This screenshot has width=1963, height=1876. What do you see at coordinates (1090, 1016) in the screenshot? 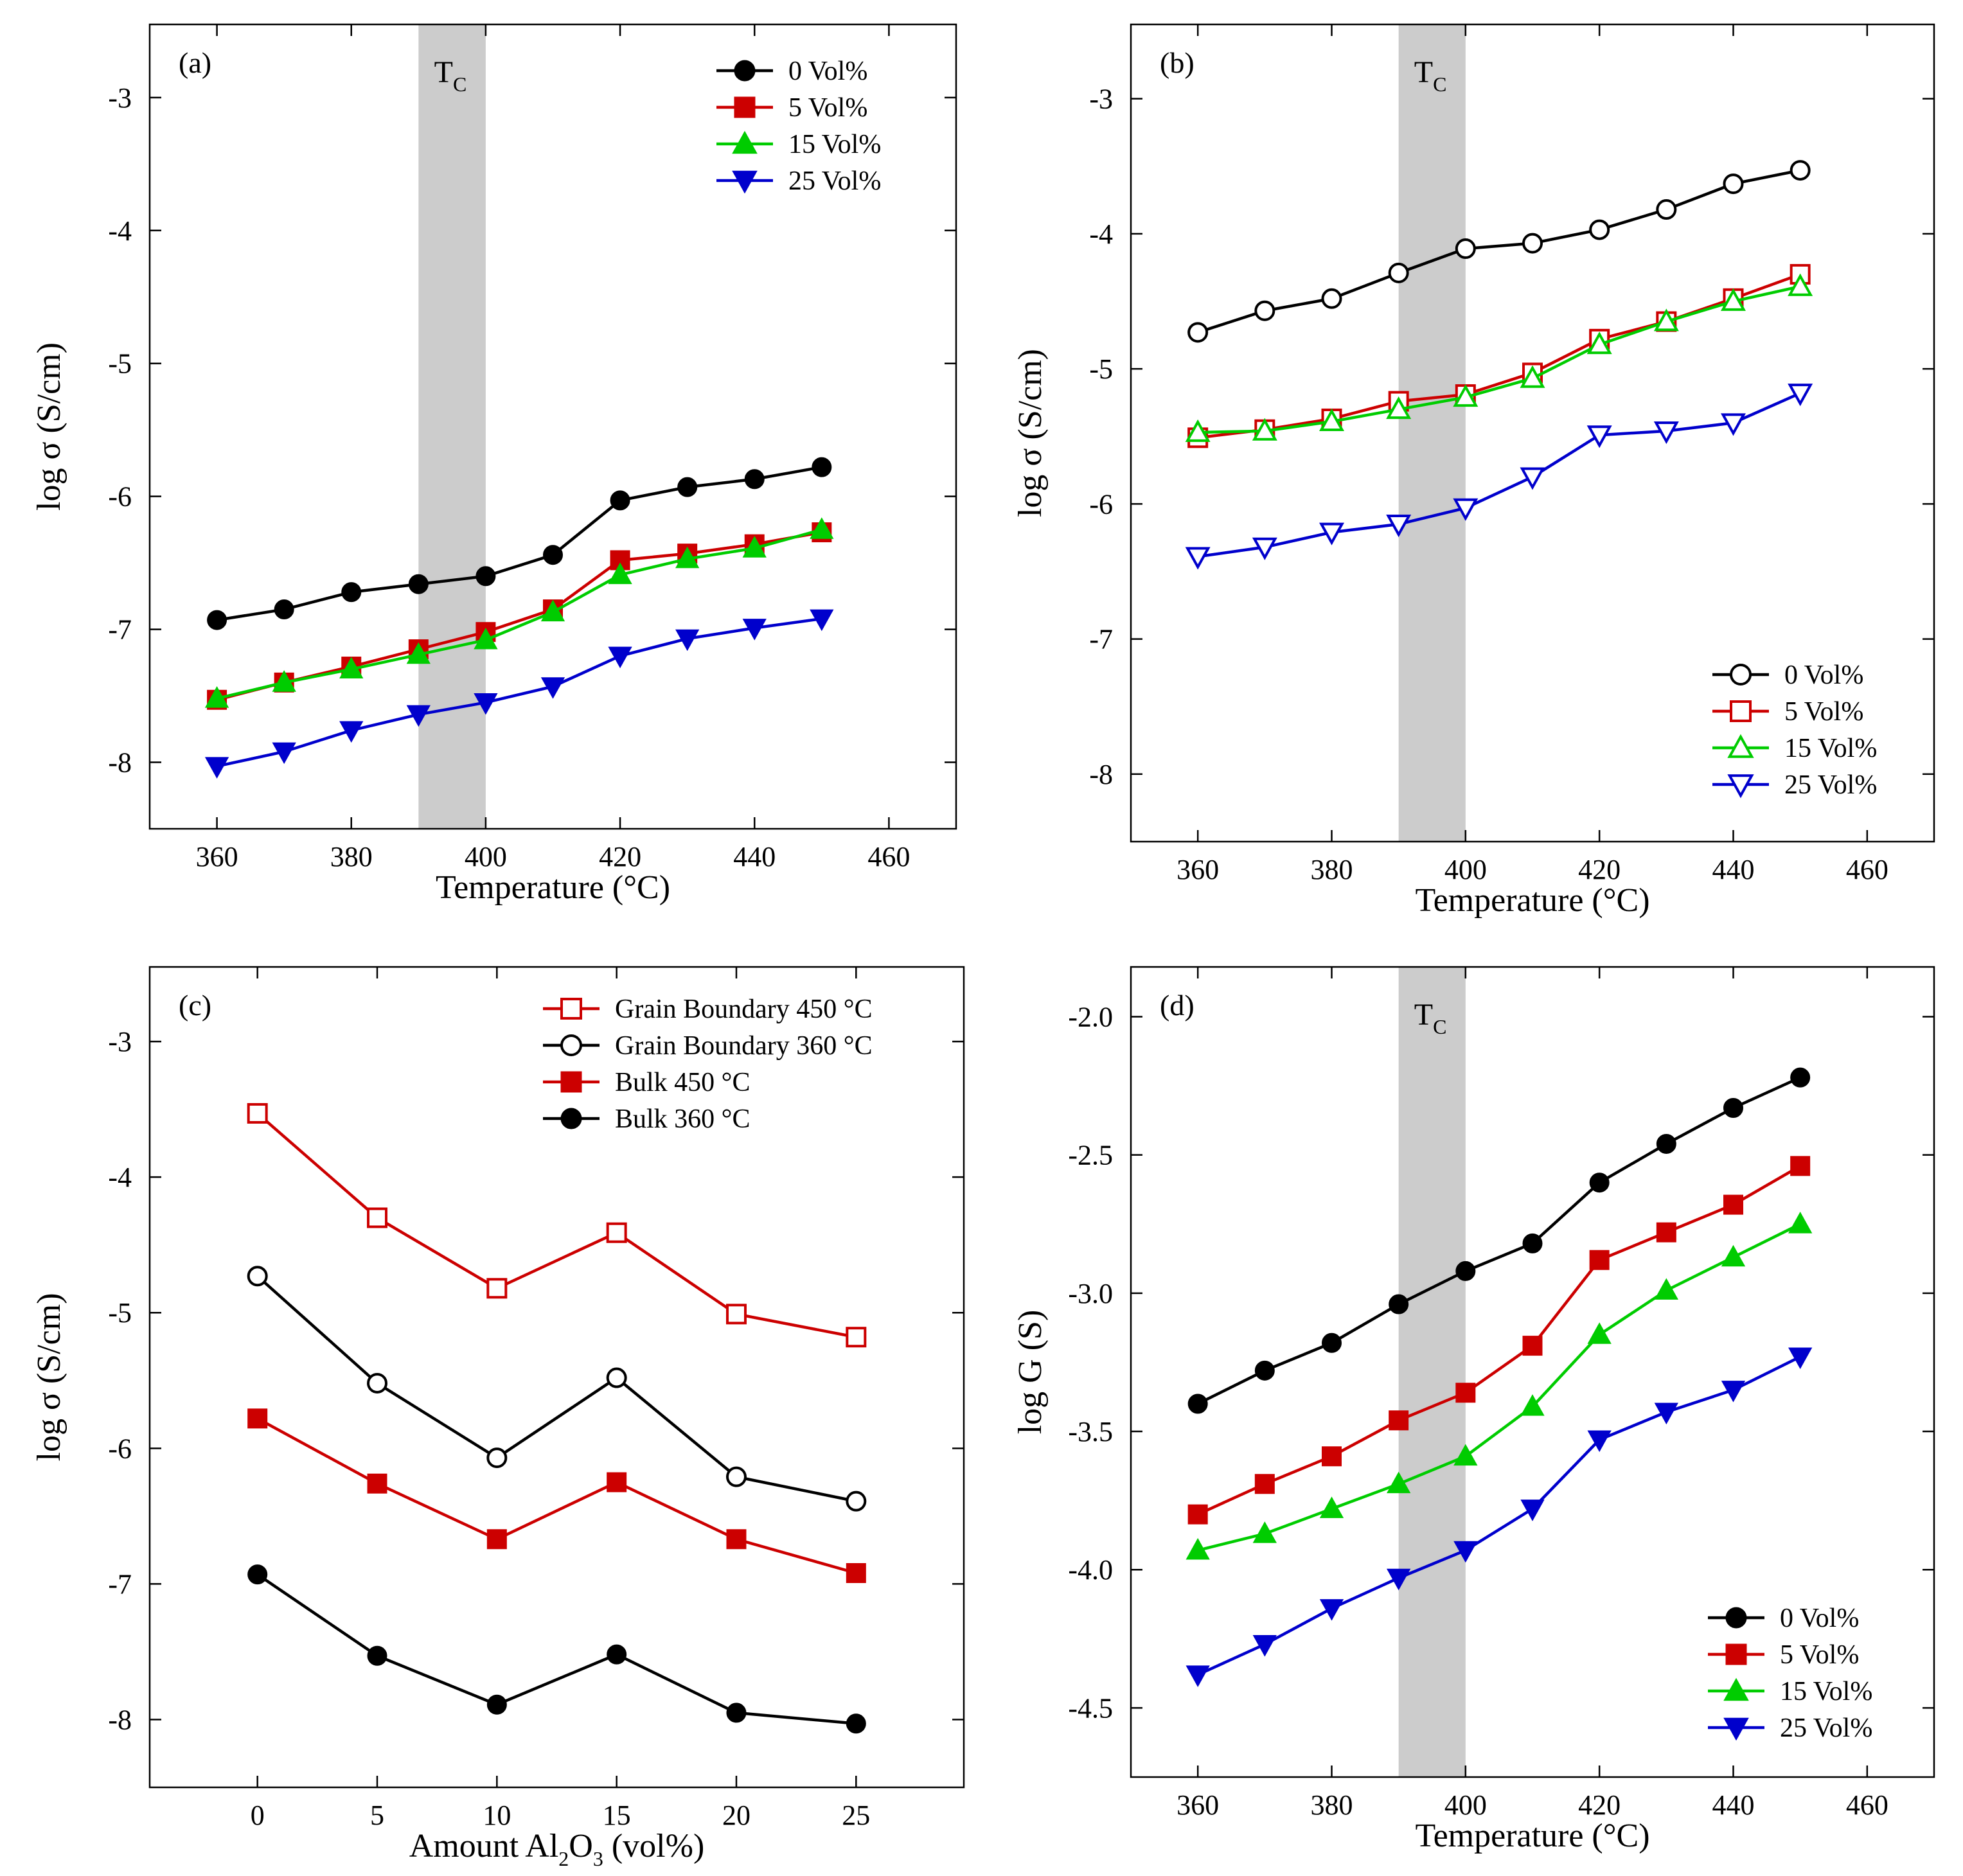
I see `y-tick-label: -2.0` at bounding box center [1090, 1016].